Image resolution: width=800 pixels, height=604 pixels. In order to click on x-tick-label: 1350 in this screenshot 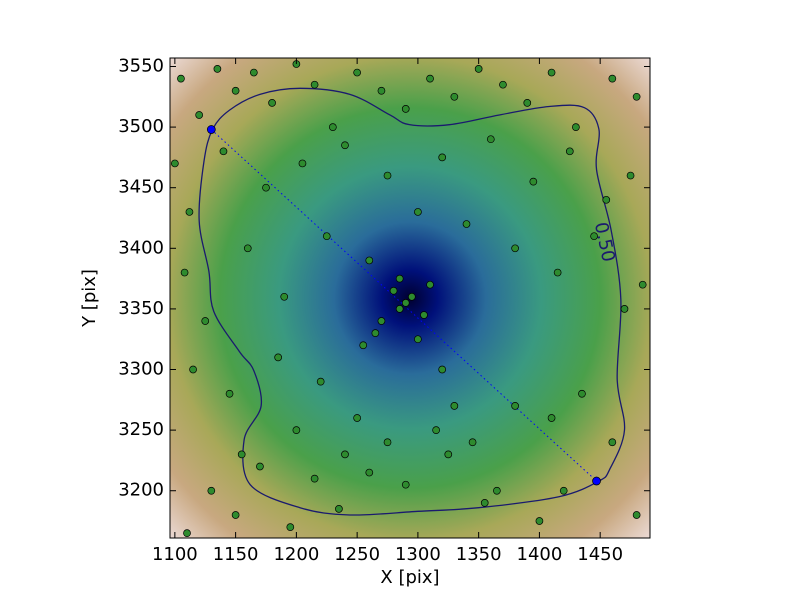, I will do `click(479, 554)`.